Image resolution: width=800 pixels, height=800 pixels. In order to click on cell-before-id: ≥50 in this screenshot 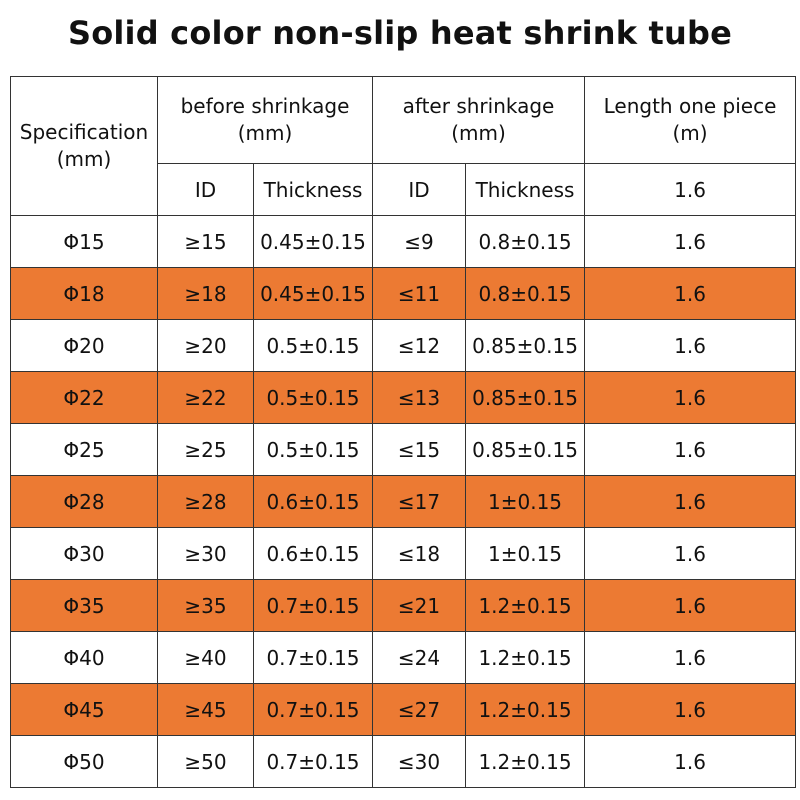, I will do `click(205, 761)`.